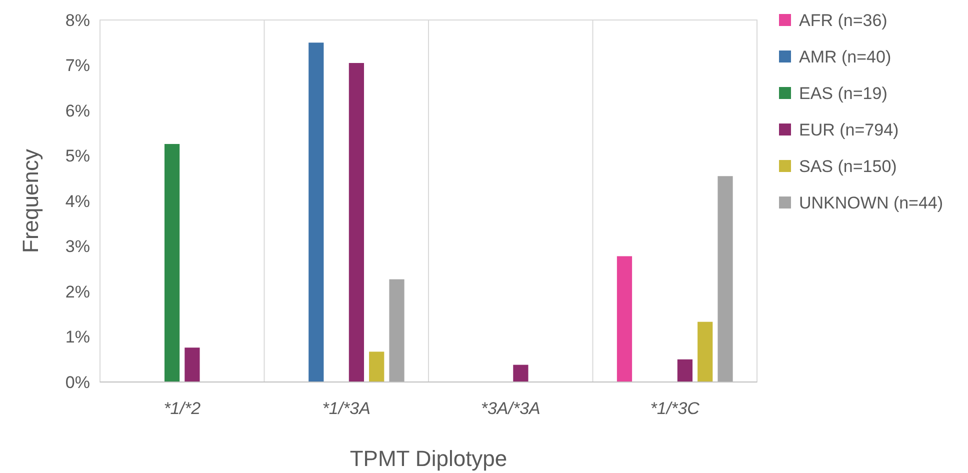 The image size is (968, 473). What do you see at coordinates (848, 166) in the screenshot?
I see `legend-label: SAS (n=150)` at bounding box center [848, 166].